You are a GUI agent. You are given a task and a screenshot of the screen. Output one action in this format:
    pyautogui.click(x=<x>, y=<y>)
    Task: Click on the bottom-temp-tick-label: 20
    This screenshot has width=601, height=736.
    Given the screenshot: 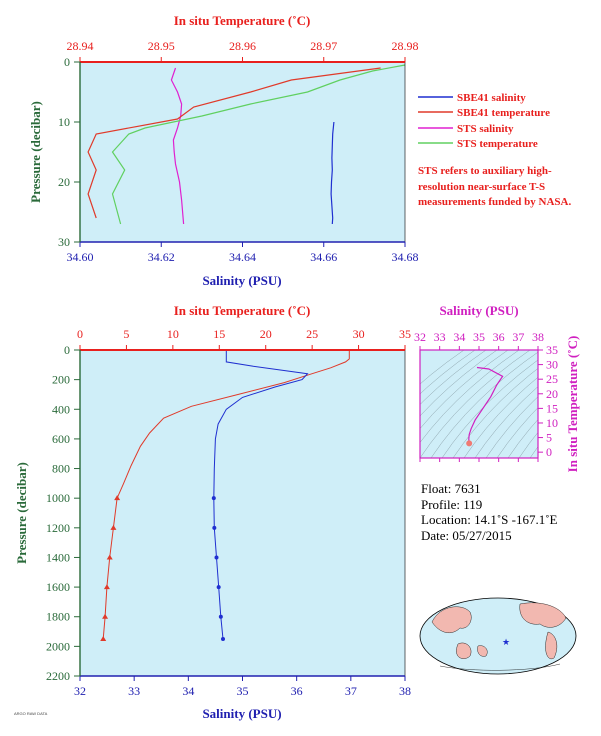 What is the action you would take?
    pyautogui.click(x=266, y=334)
    